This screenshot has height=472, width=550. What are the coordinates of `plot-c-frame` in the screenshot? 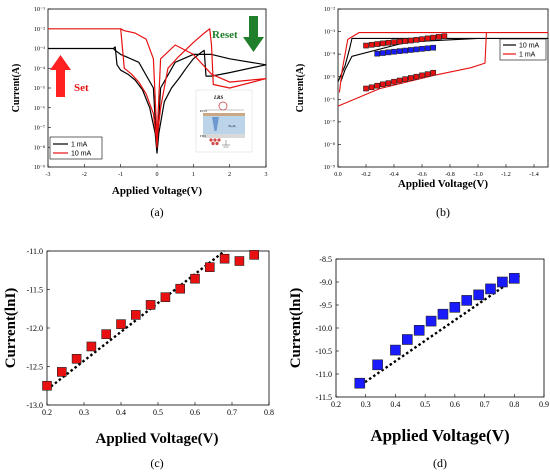 It's located at (158, 328).